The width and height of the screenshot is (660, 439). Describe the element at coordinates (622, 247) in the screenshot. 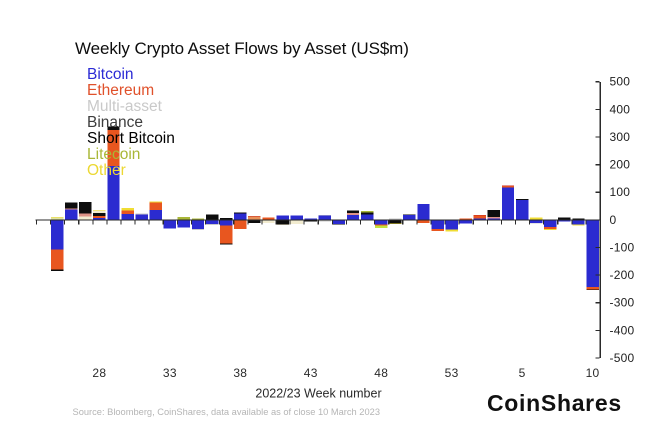

I see `svg-text: -100` at that location.